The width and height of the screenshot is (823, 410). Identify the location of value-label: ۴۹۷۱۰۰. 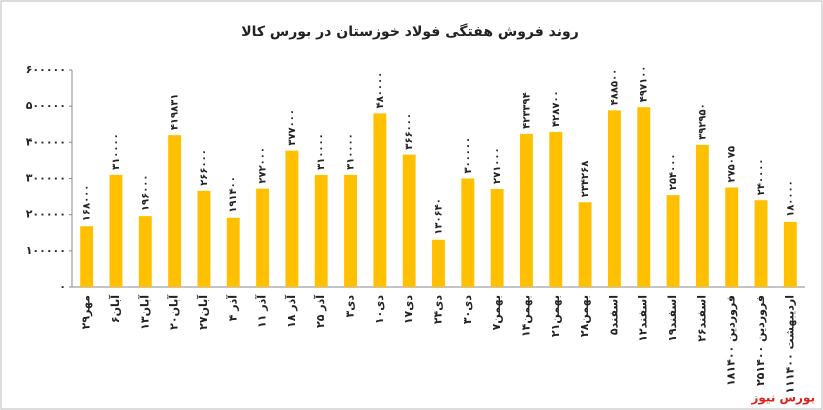
(644, 84).